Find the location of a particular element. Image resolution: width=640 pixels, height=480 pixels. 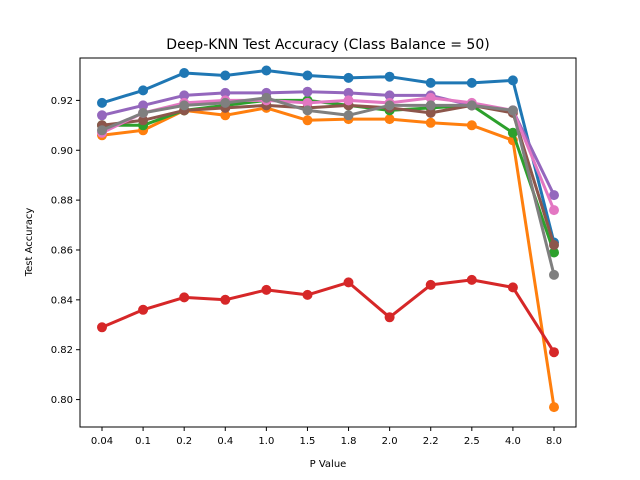

series-line is located at coordinates (328, 316).